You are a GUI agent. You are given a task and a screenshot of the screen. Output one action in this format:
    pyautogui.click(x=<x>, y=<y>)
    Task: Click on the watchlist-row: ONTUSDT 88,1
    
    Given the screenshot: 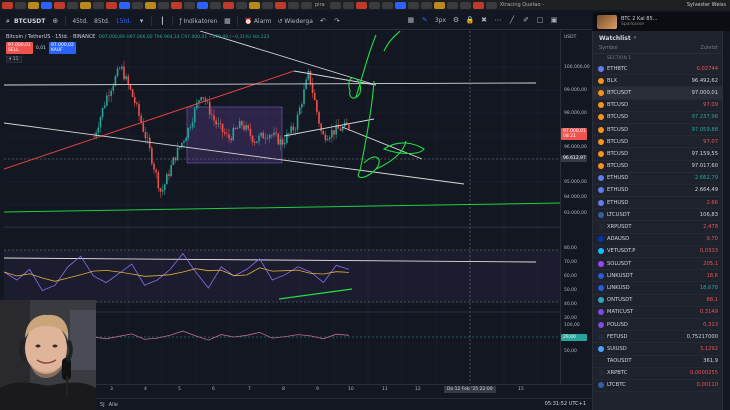 What is the action you would take?
    pyautogui.click(x=657, y=301)
    